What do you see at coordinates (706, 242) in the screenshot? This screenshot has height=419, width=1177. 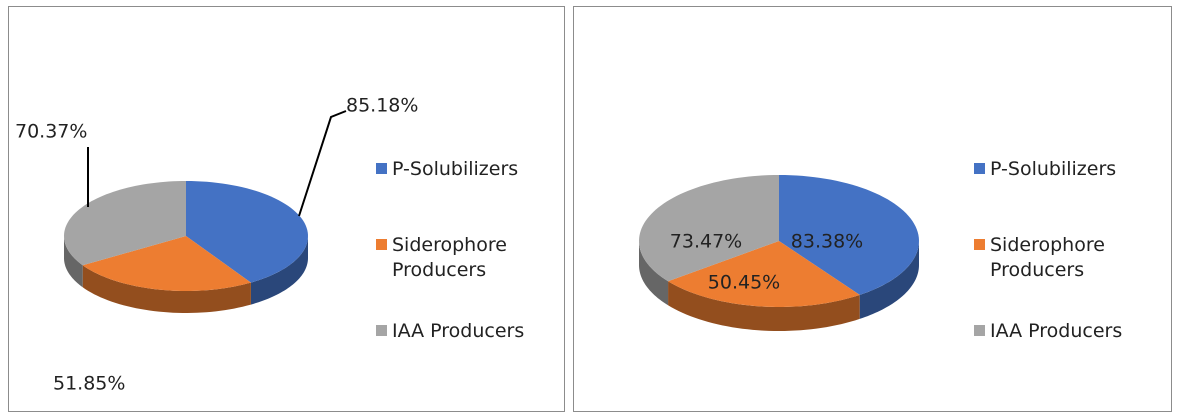 I see `data-label: 73.47%` at bounding box center [706, 242].